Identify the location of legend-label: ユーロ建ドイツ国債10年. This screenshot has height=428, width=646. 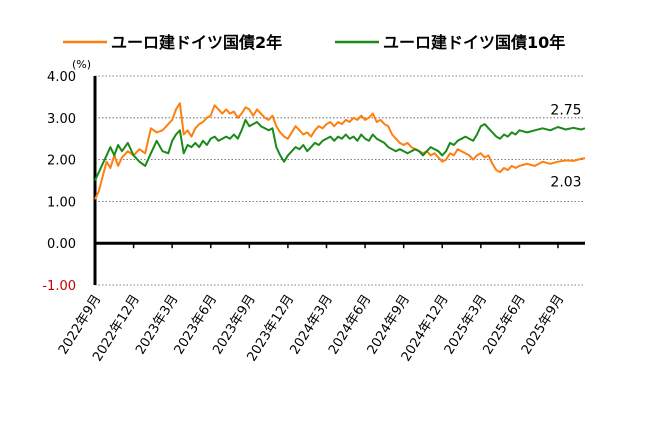
(474, 42).